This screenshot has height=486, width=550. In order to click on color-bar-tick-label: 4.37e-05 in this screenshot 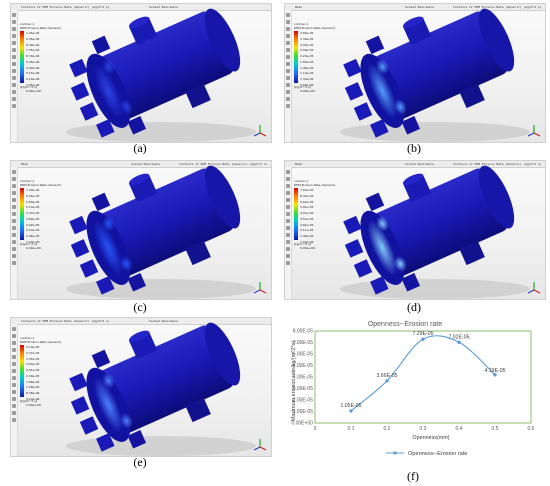, I will do `click(33, 213)`.